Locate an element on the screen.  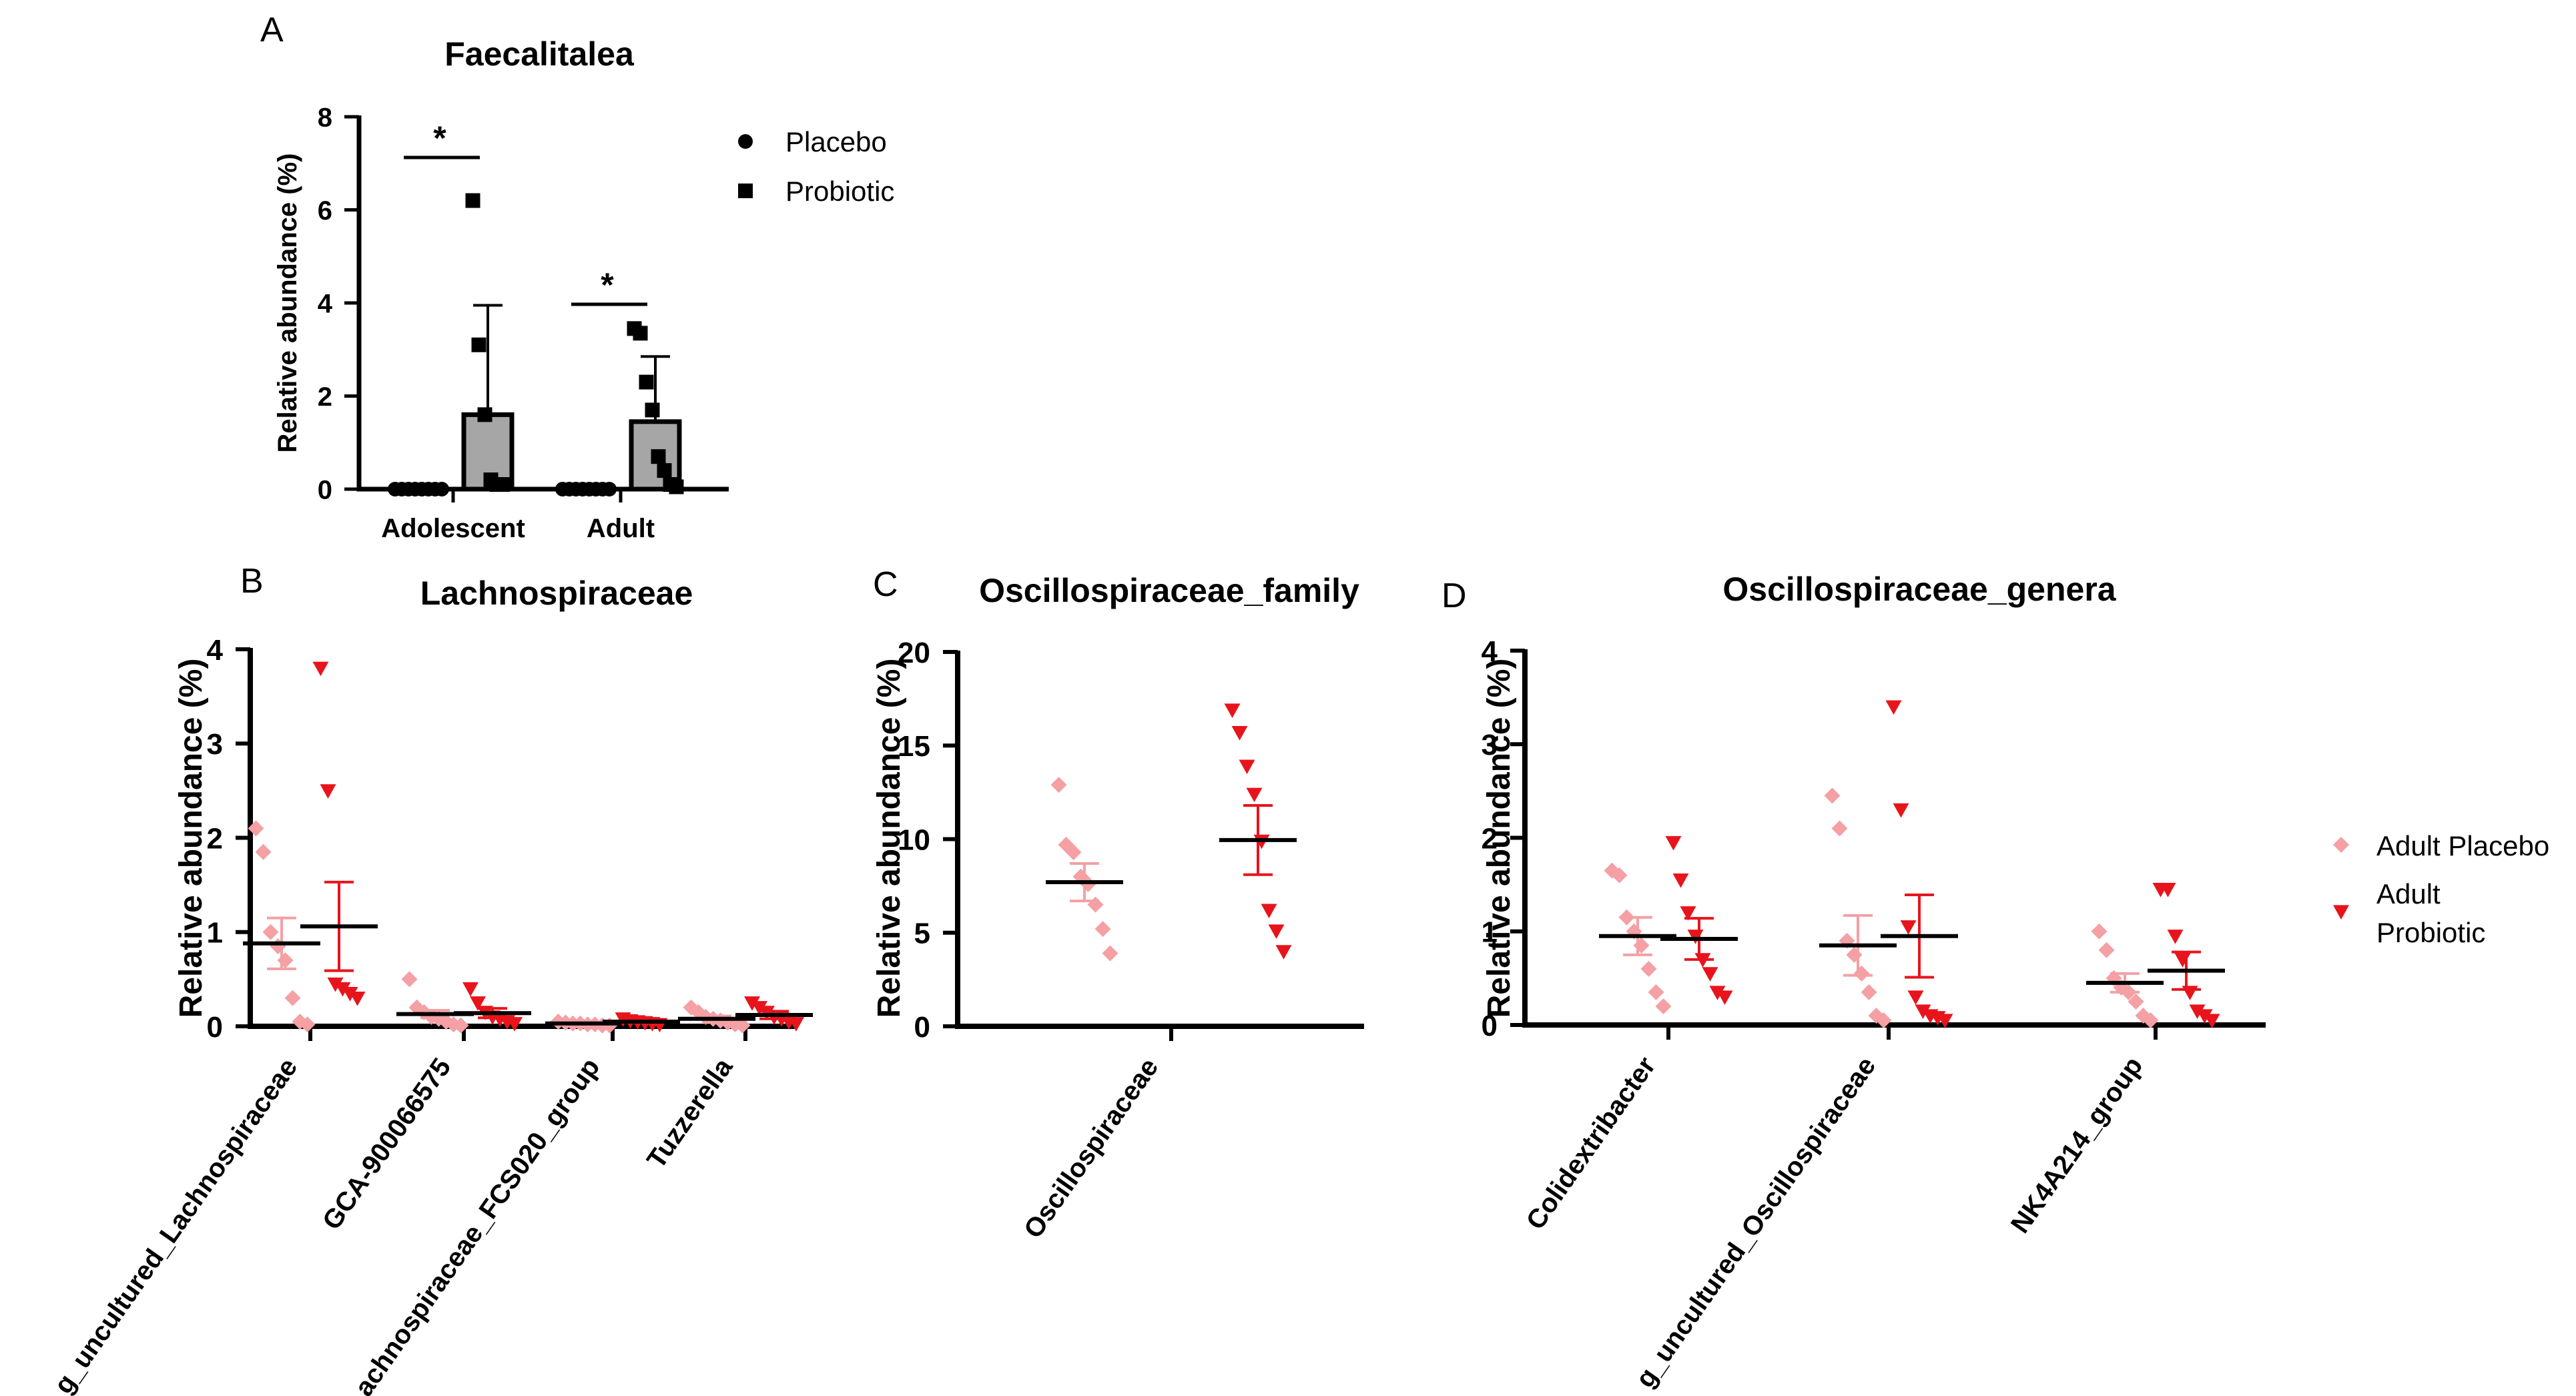
y-tick-label: 3 is located at coordinates (215, 744).